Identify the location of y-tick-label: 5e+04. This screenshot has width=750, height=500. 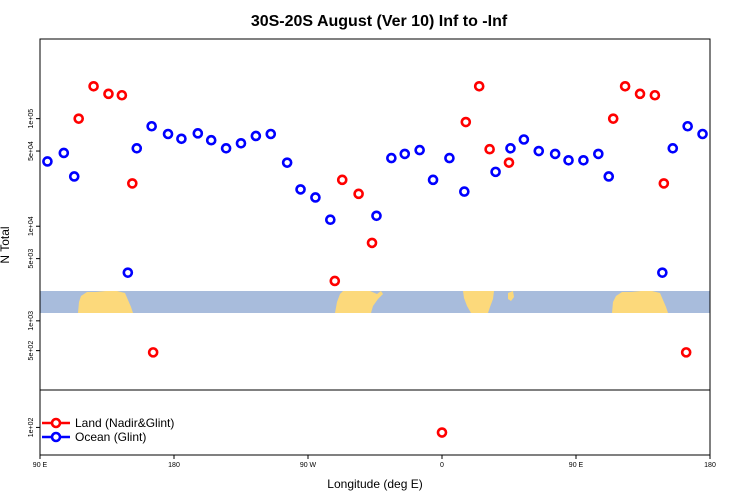
(31, 151).